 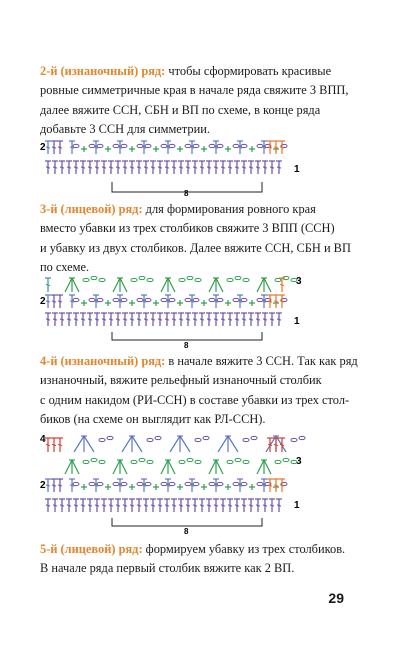 What do you see at coordinates (170, 169) in the screenshot?
I see `crochet-diagram-rows-1-2: 2 1 8` at bounding box center [170, 169].